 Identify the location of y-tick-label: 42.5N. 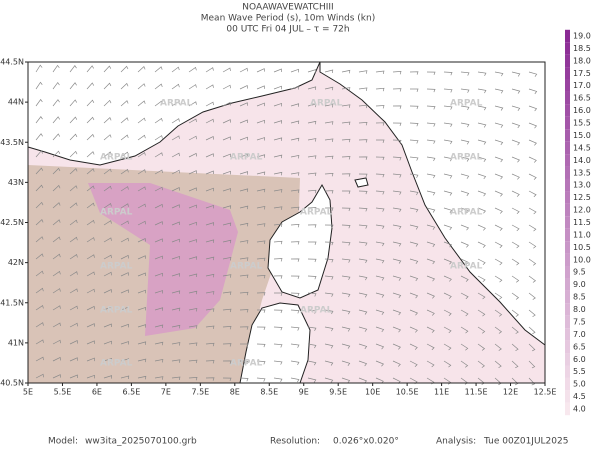
(12, 222).